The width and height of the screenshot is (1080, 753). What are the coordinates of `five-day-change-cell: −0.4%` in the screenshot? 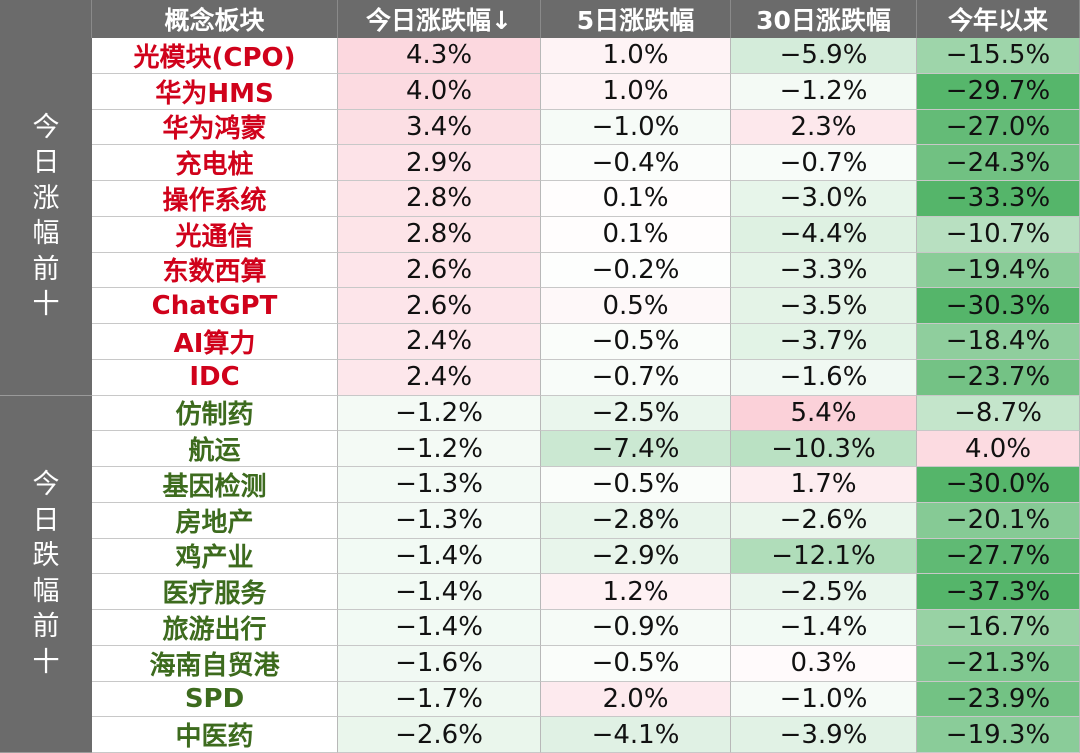 It's located at (636, 163).